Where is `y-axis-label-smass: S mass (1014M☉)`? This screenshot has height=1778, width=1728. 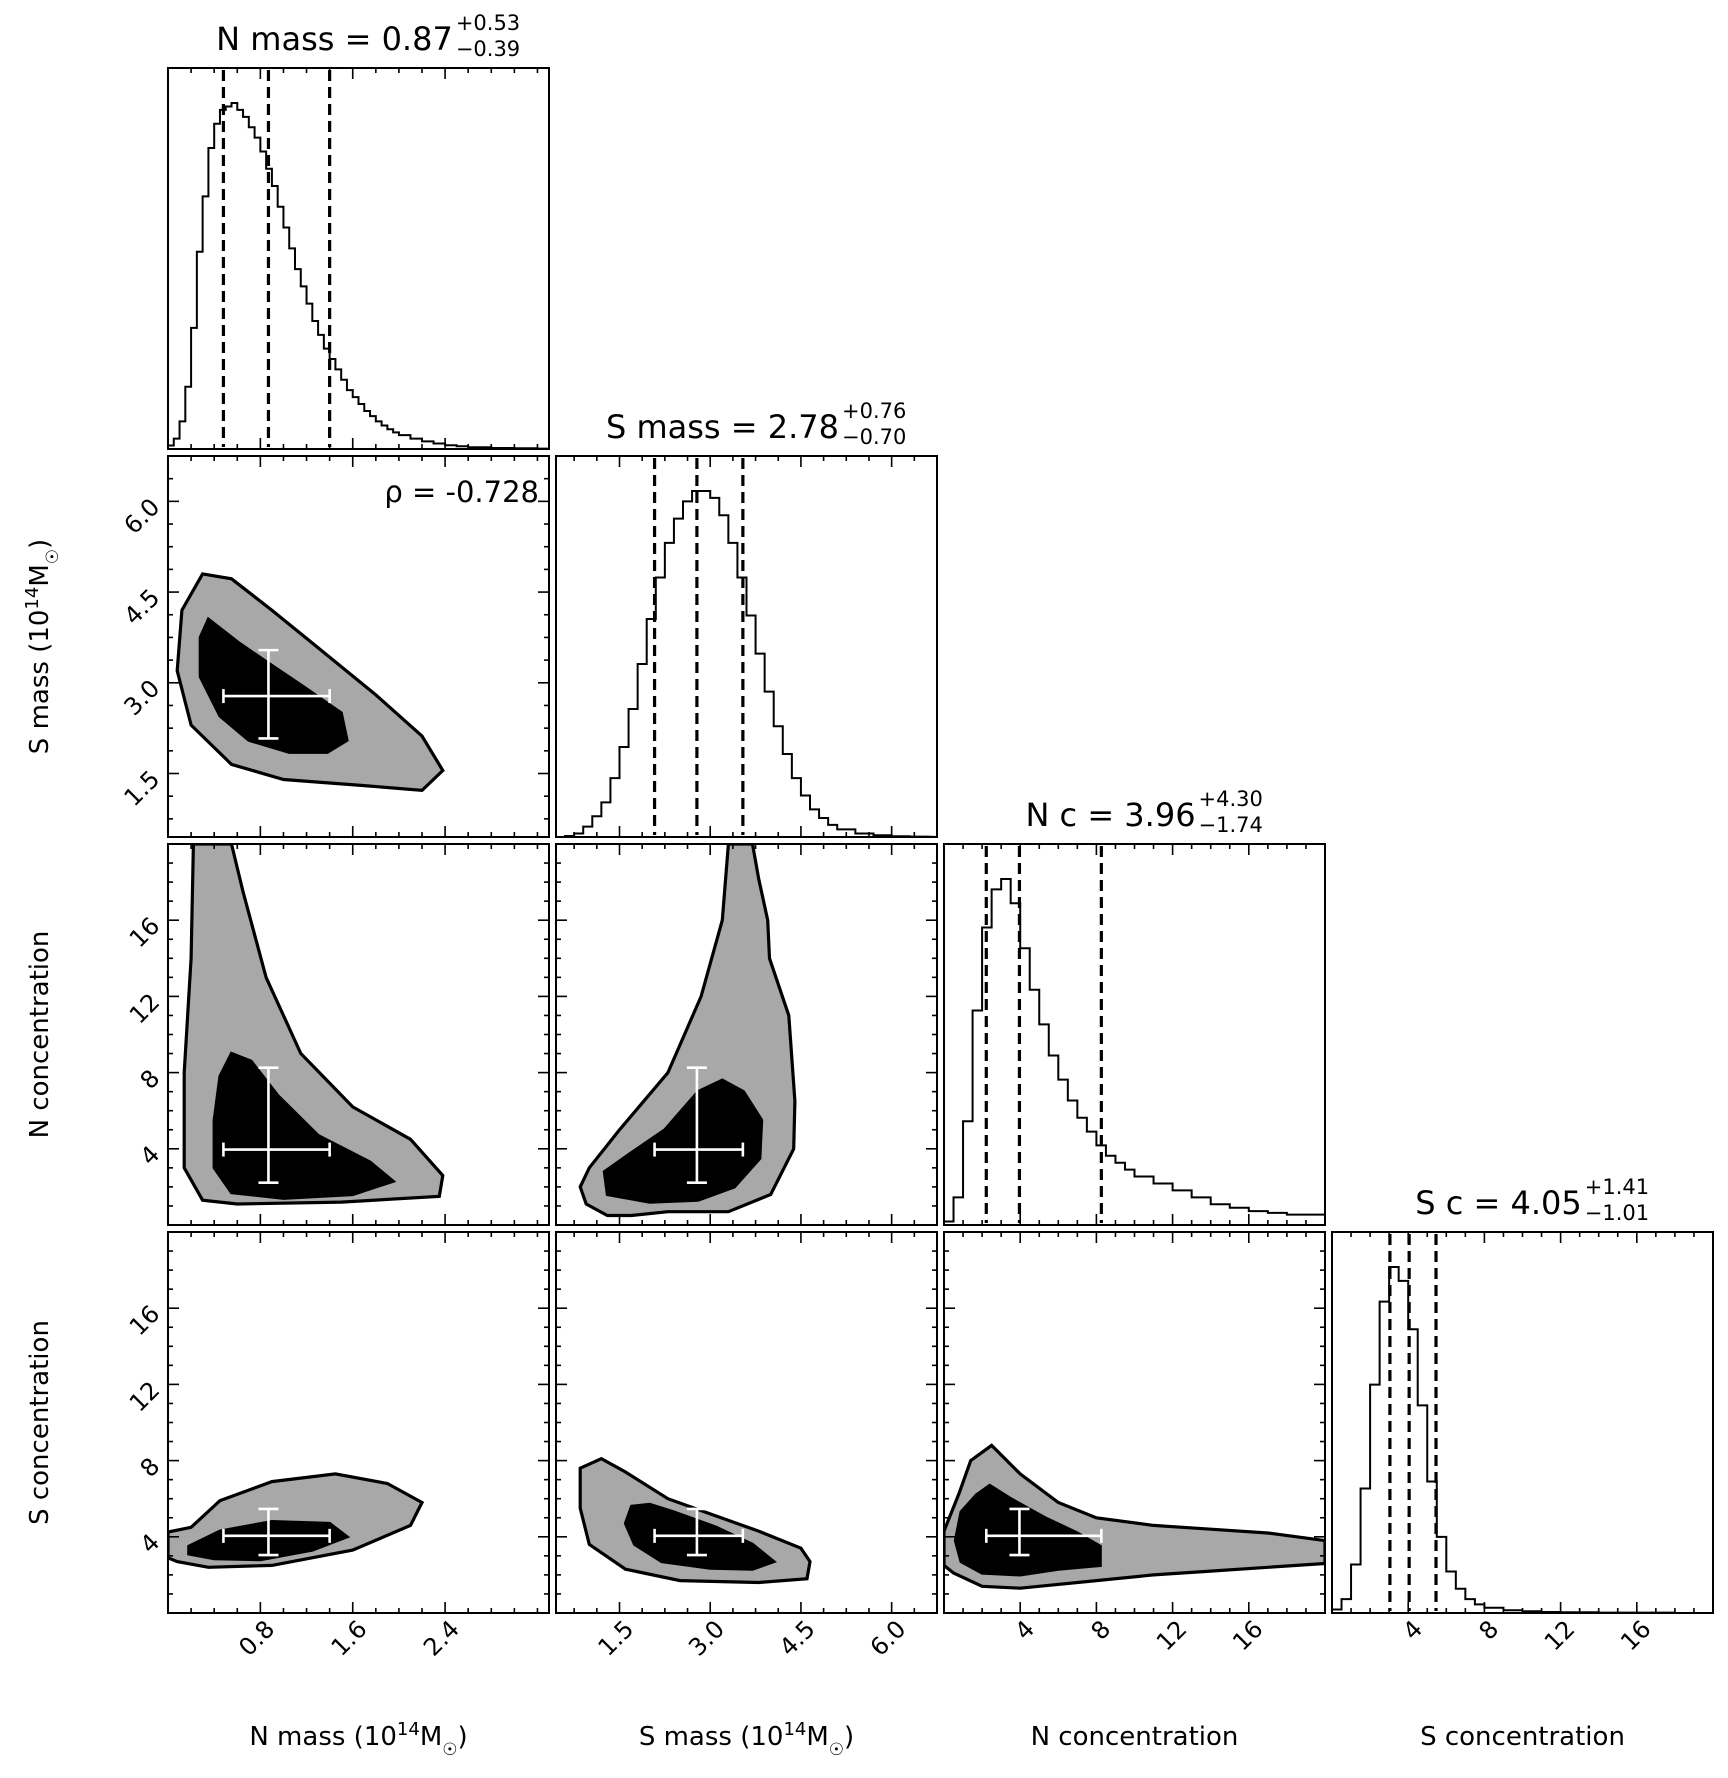 y-axis-label-smass: S mass (1014M☉) is located at coordinates (43, 646).